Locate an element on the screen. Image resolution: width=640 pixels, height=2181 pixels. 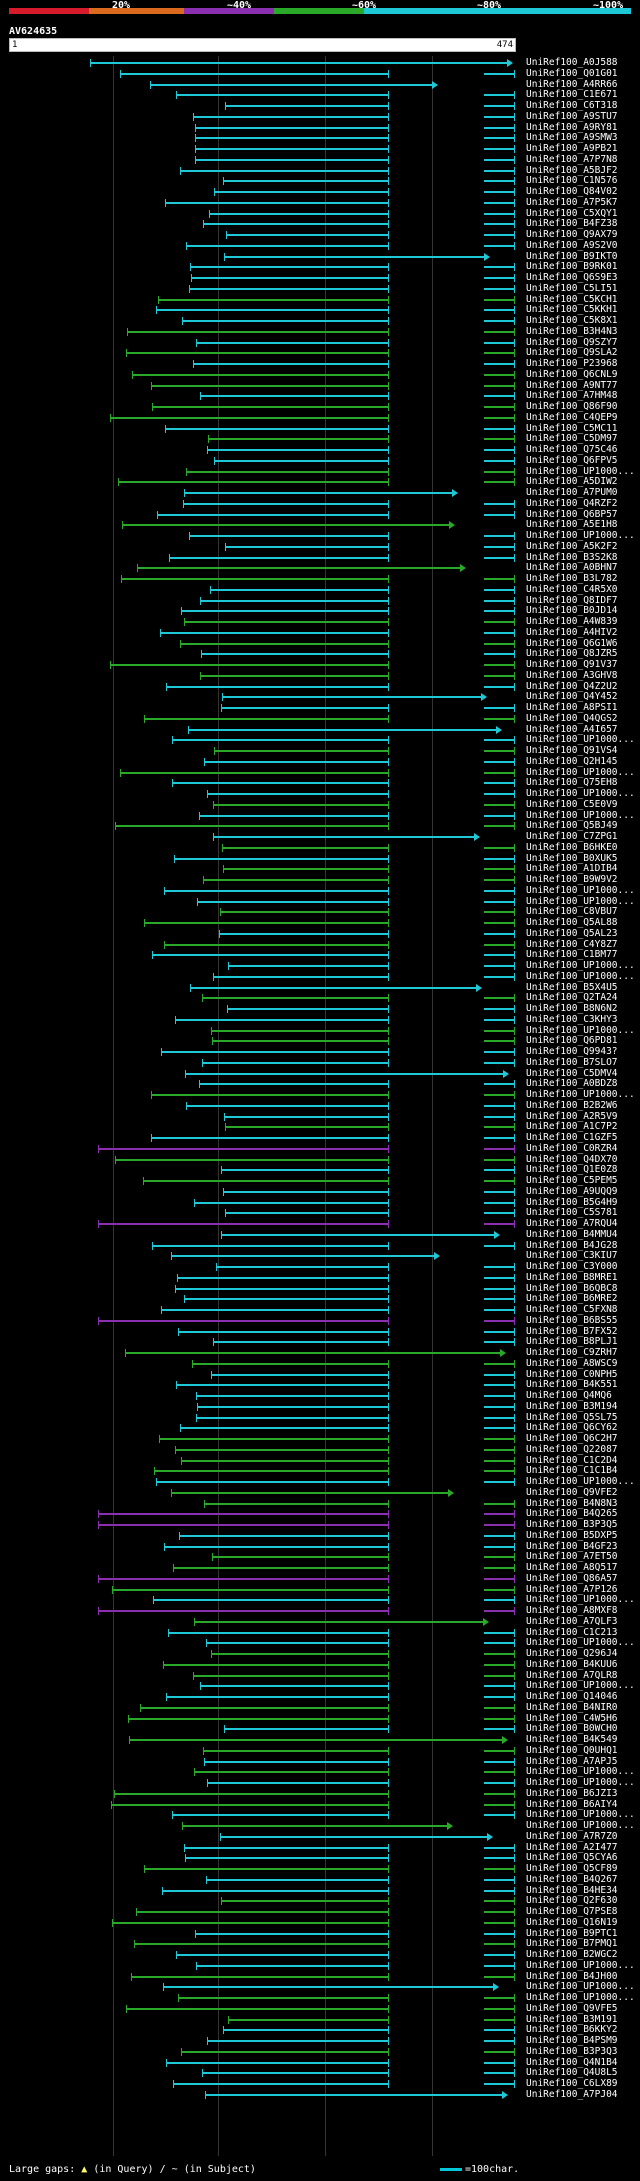
hit-label: UniRef100_B3H4N3 is located at coordinates (572, 331).